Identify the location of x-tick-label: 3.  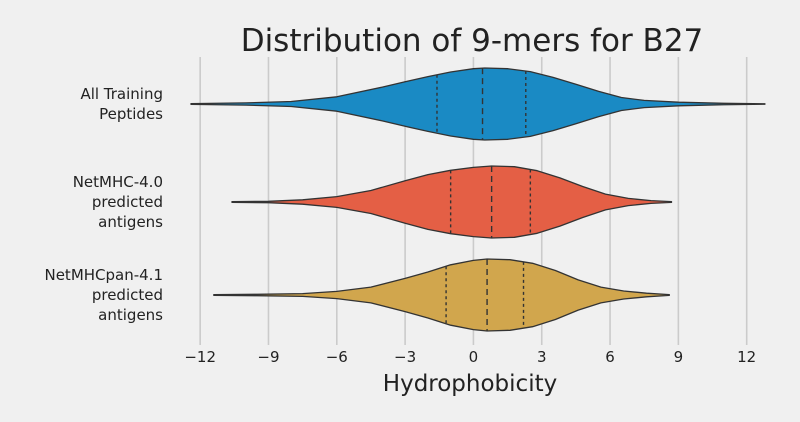
(542, 357).